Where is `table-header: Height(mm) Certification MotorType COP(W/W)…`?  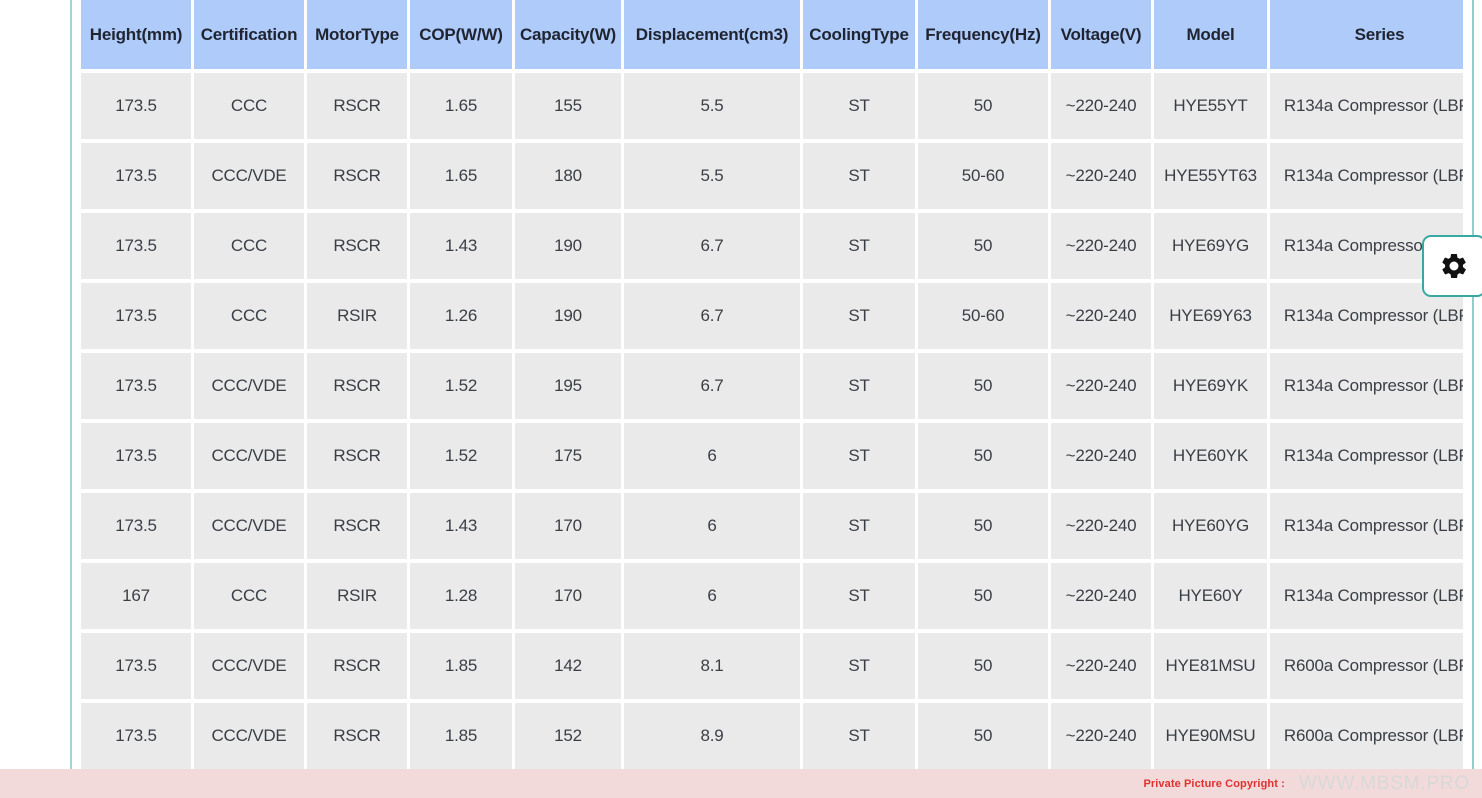 table-header: Height(mm) Certification MotorType COP(W/W)… is located at coordinates (772, 34).